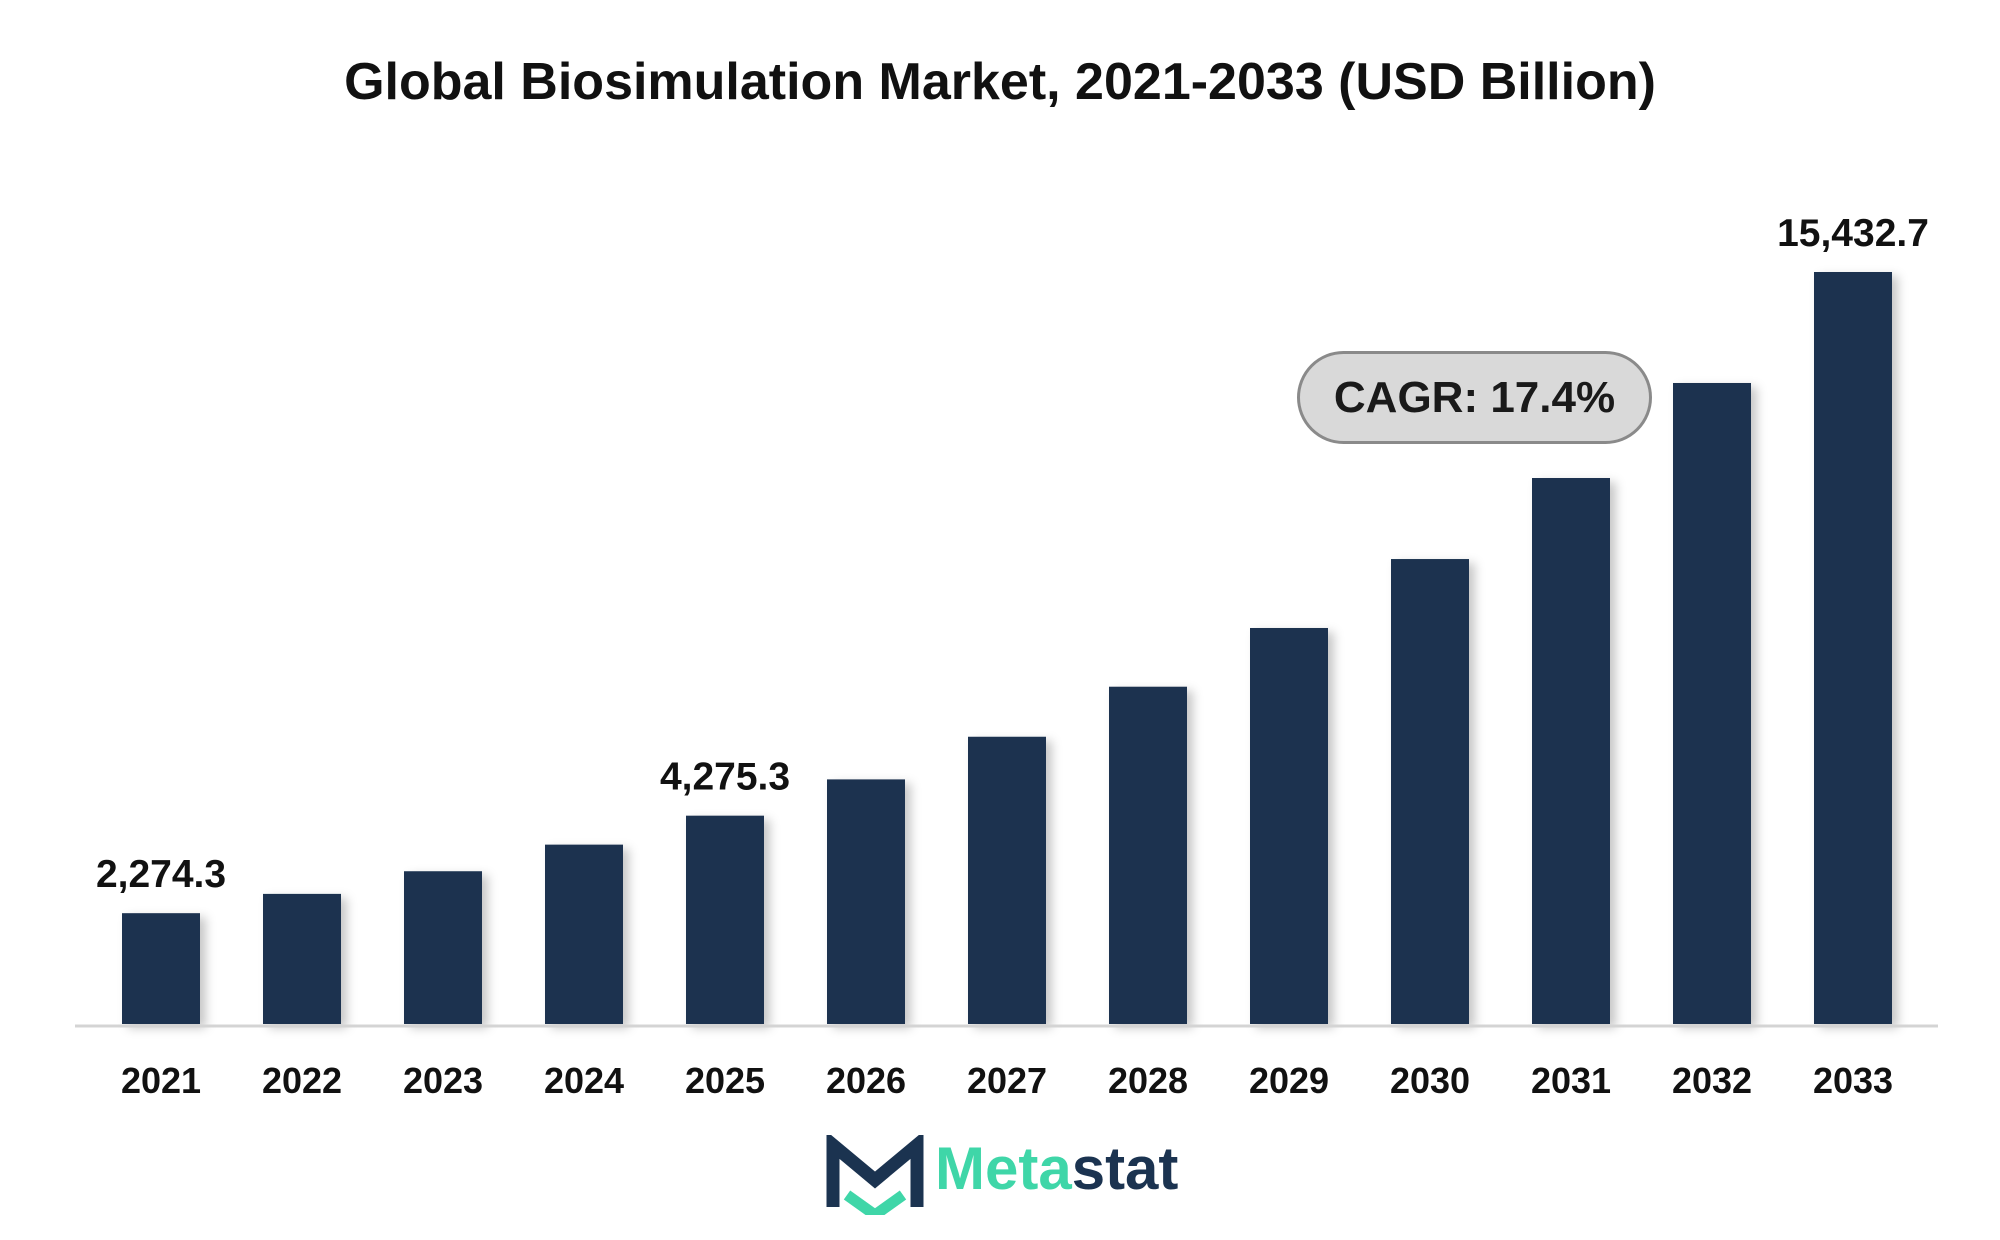  I want to click on x-tick-label-2030: 2030, so click(1430, 1080).